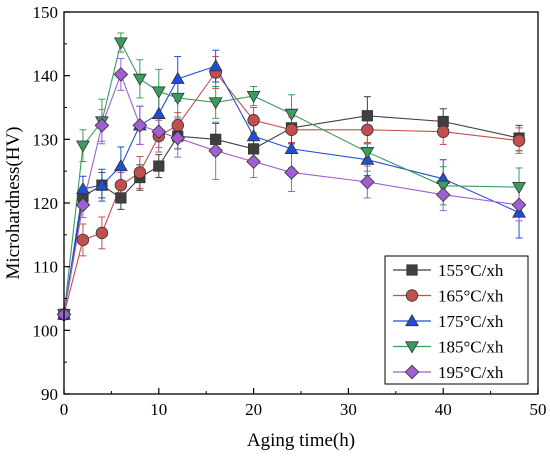  I want to click on legend-box, so click(456, 320).